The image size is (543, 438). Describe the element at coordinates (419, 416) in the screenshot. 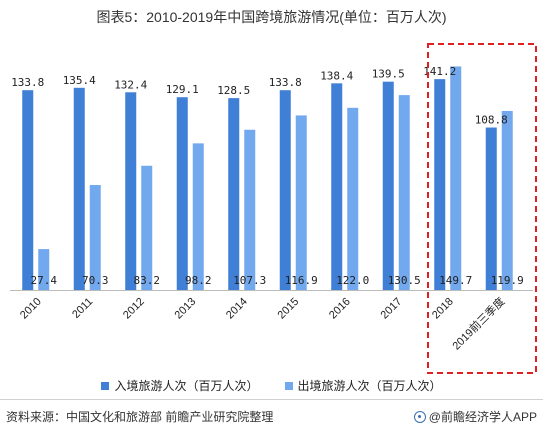

I see `brand-logo-icon` at that location.